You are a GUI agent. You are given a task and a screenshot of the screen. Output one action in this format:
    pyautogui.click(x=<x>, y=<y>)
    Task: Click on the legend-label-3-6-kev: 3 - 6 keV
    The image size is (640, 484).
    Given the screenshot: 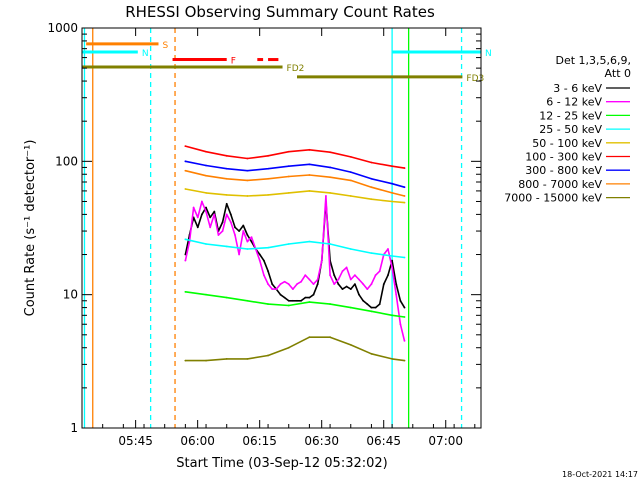 What is the action you would take?
    pyautogui.click(x=577, y=88)
    